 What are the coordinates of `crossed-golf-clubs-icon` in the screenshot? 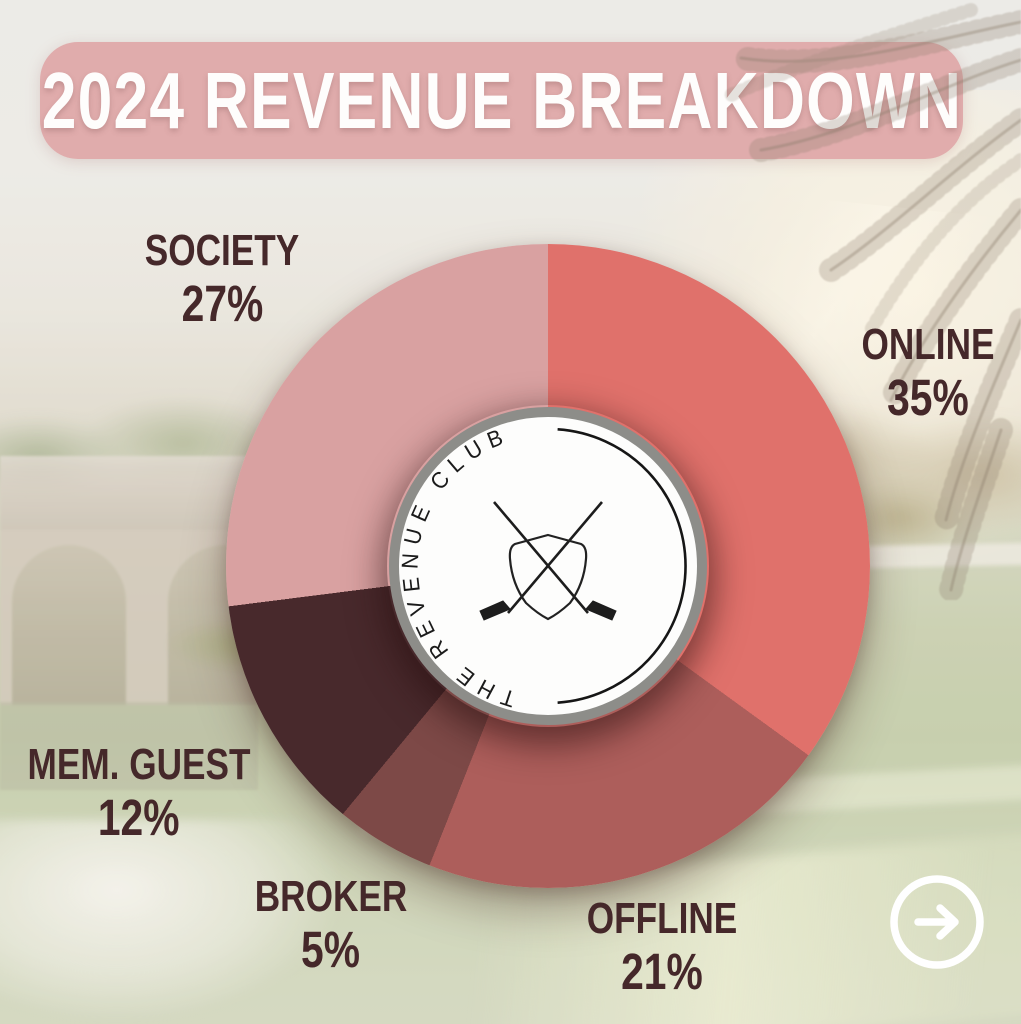 It's located at (548, 561).